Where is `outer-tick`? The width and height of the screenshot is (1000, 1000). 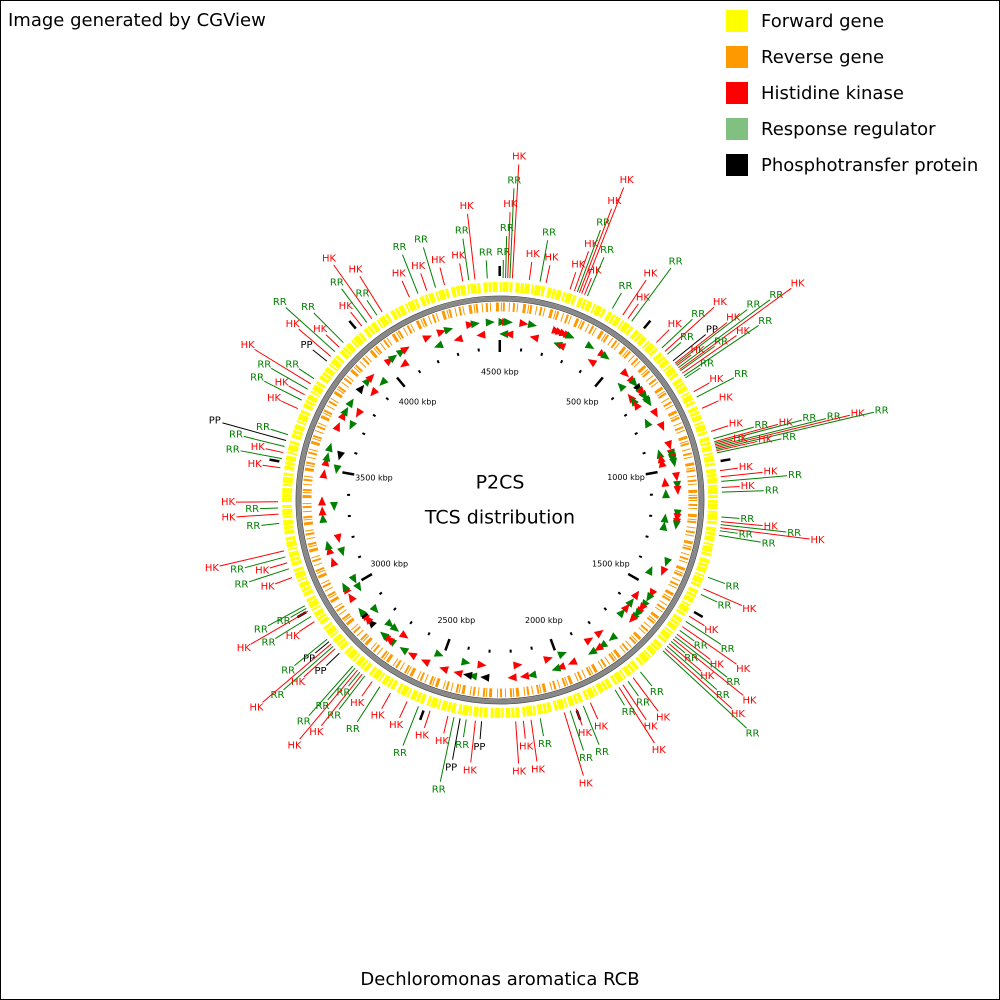 outer-tick is located at coordinates (647, 324).